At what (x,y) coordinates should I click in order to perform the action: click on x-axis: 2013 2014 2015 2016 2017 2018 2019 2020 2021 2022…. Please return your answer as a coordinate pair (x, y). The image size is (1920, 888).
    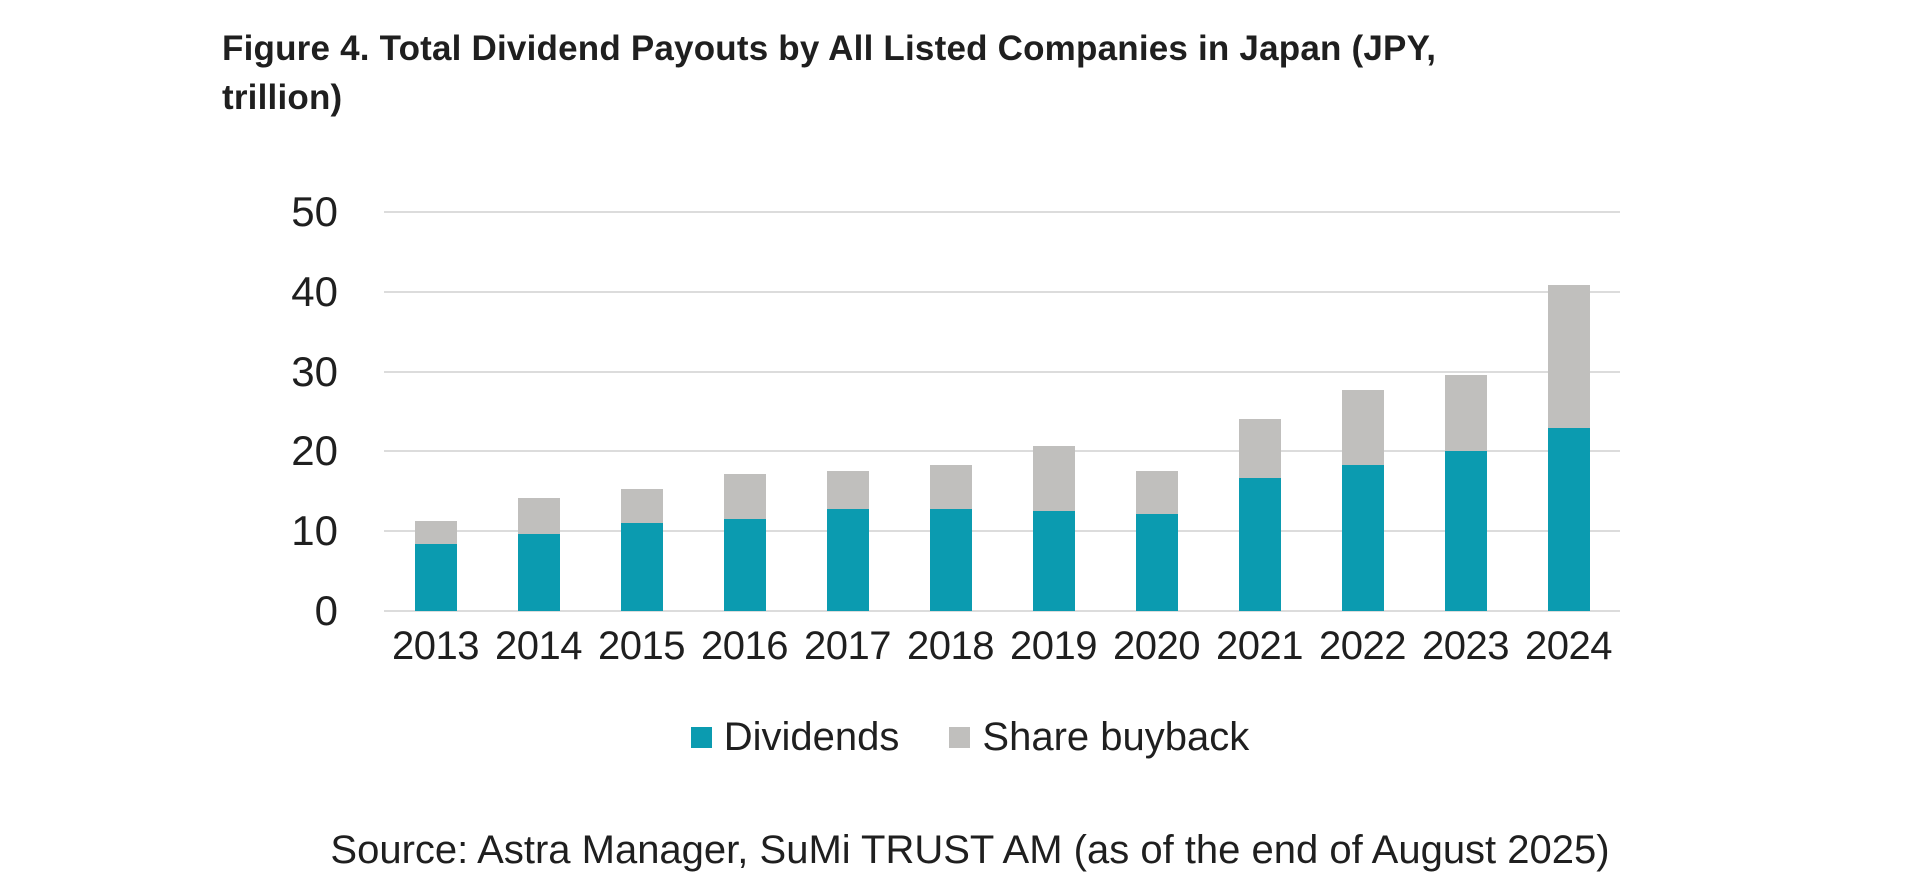
    Looking at the image, I should click on (1002, 647).